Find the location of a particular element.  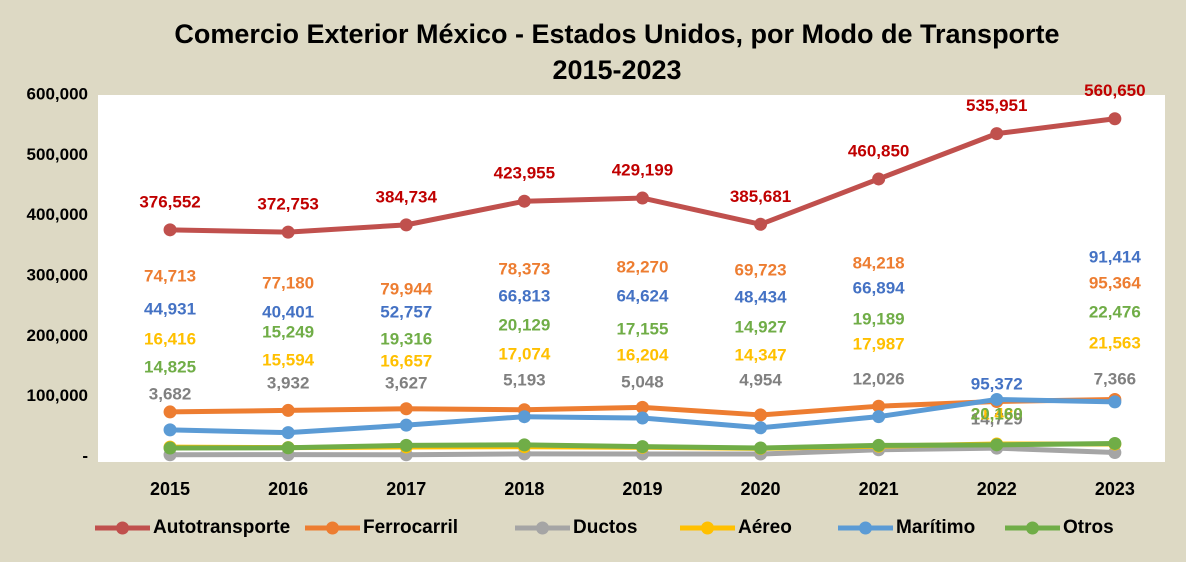

data-label: 78,373 is located at coordinates (524, 268).